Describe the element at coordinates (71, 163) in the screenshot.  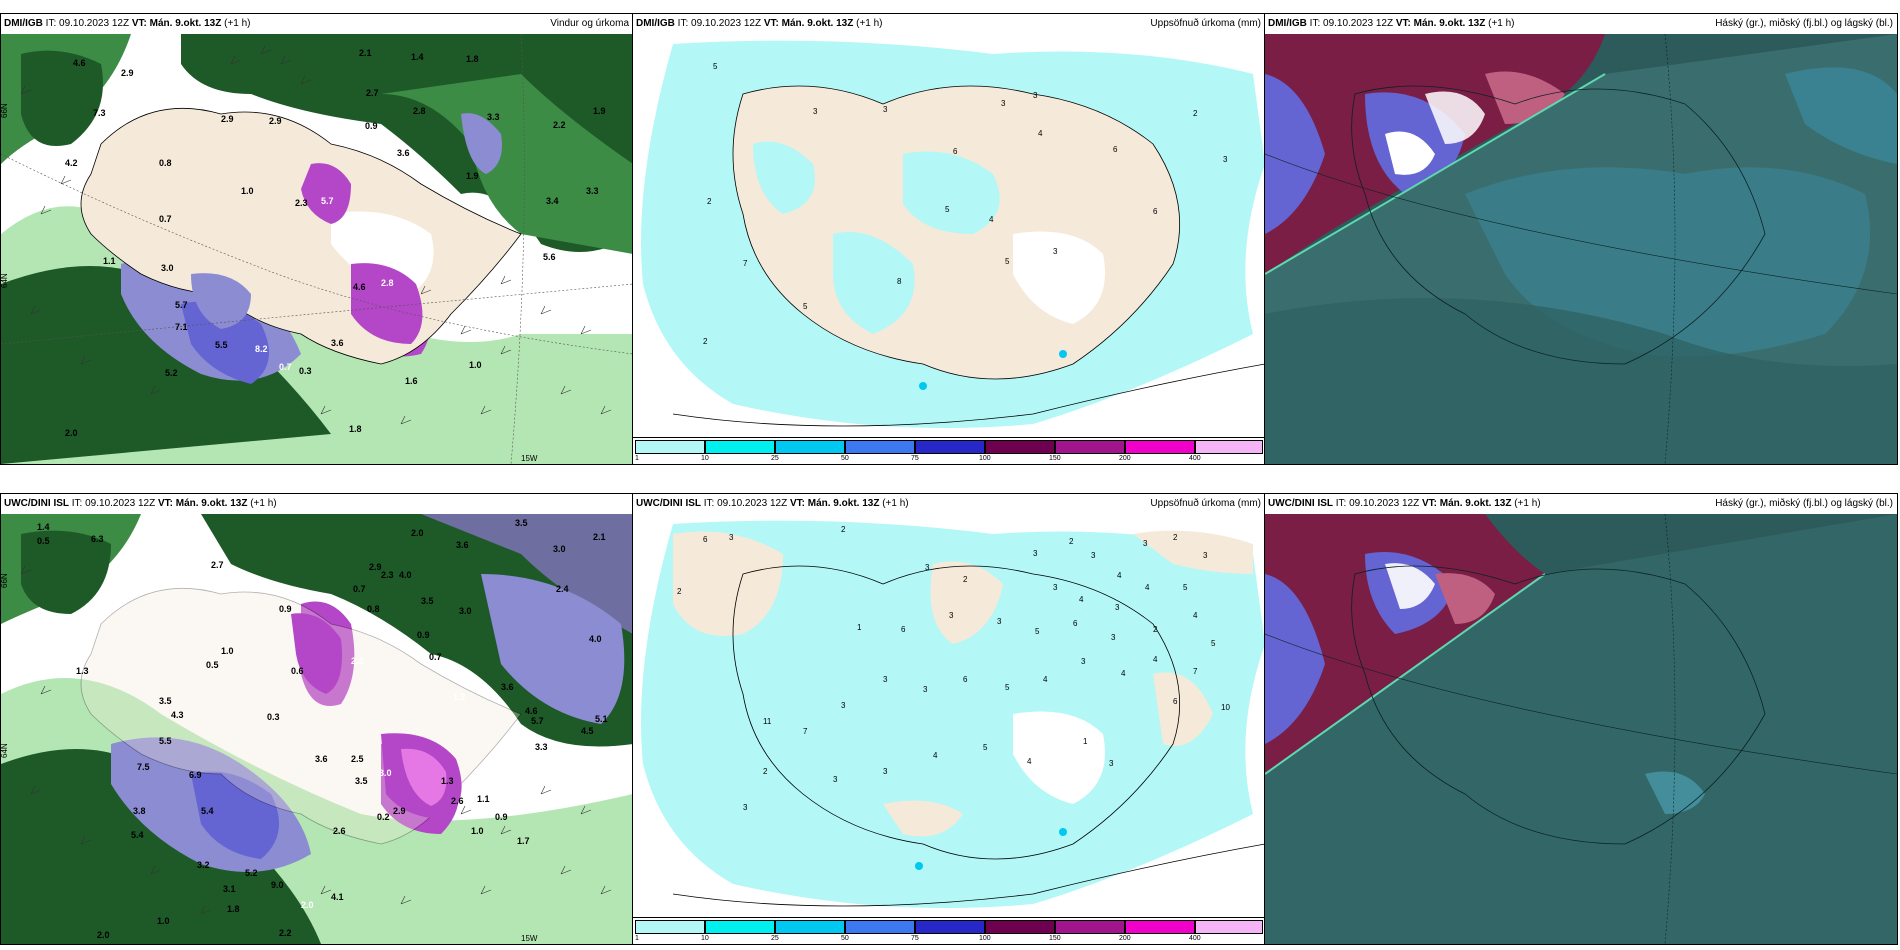
I see `wind-label: 4.2` at that location.